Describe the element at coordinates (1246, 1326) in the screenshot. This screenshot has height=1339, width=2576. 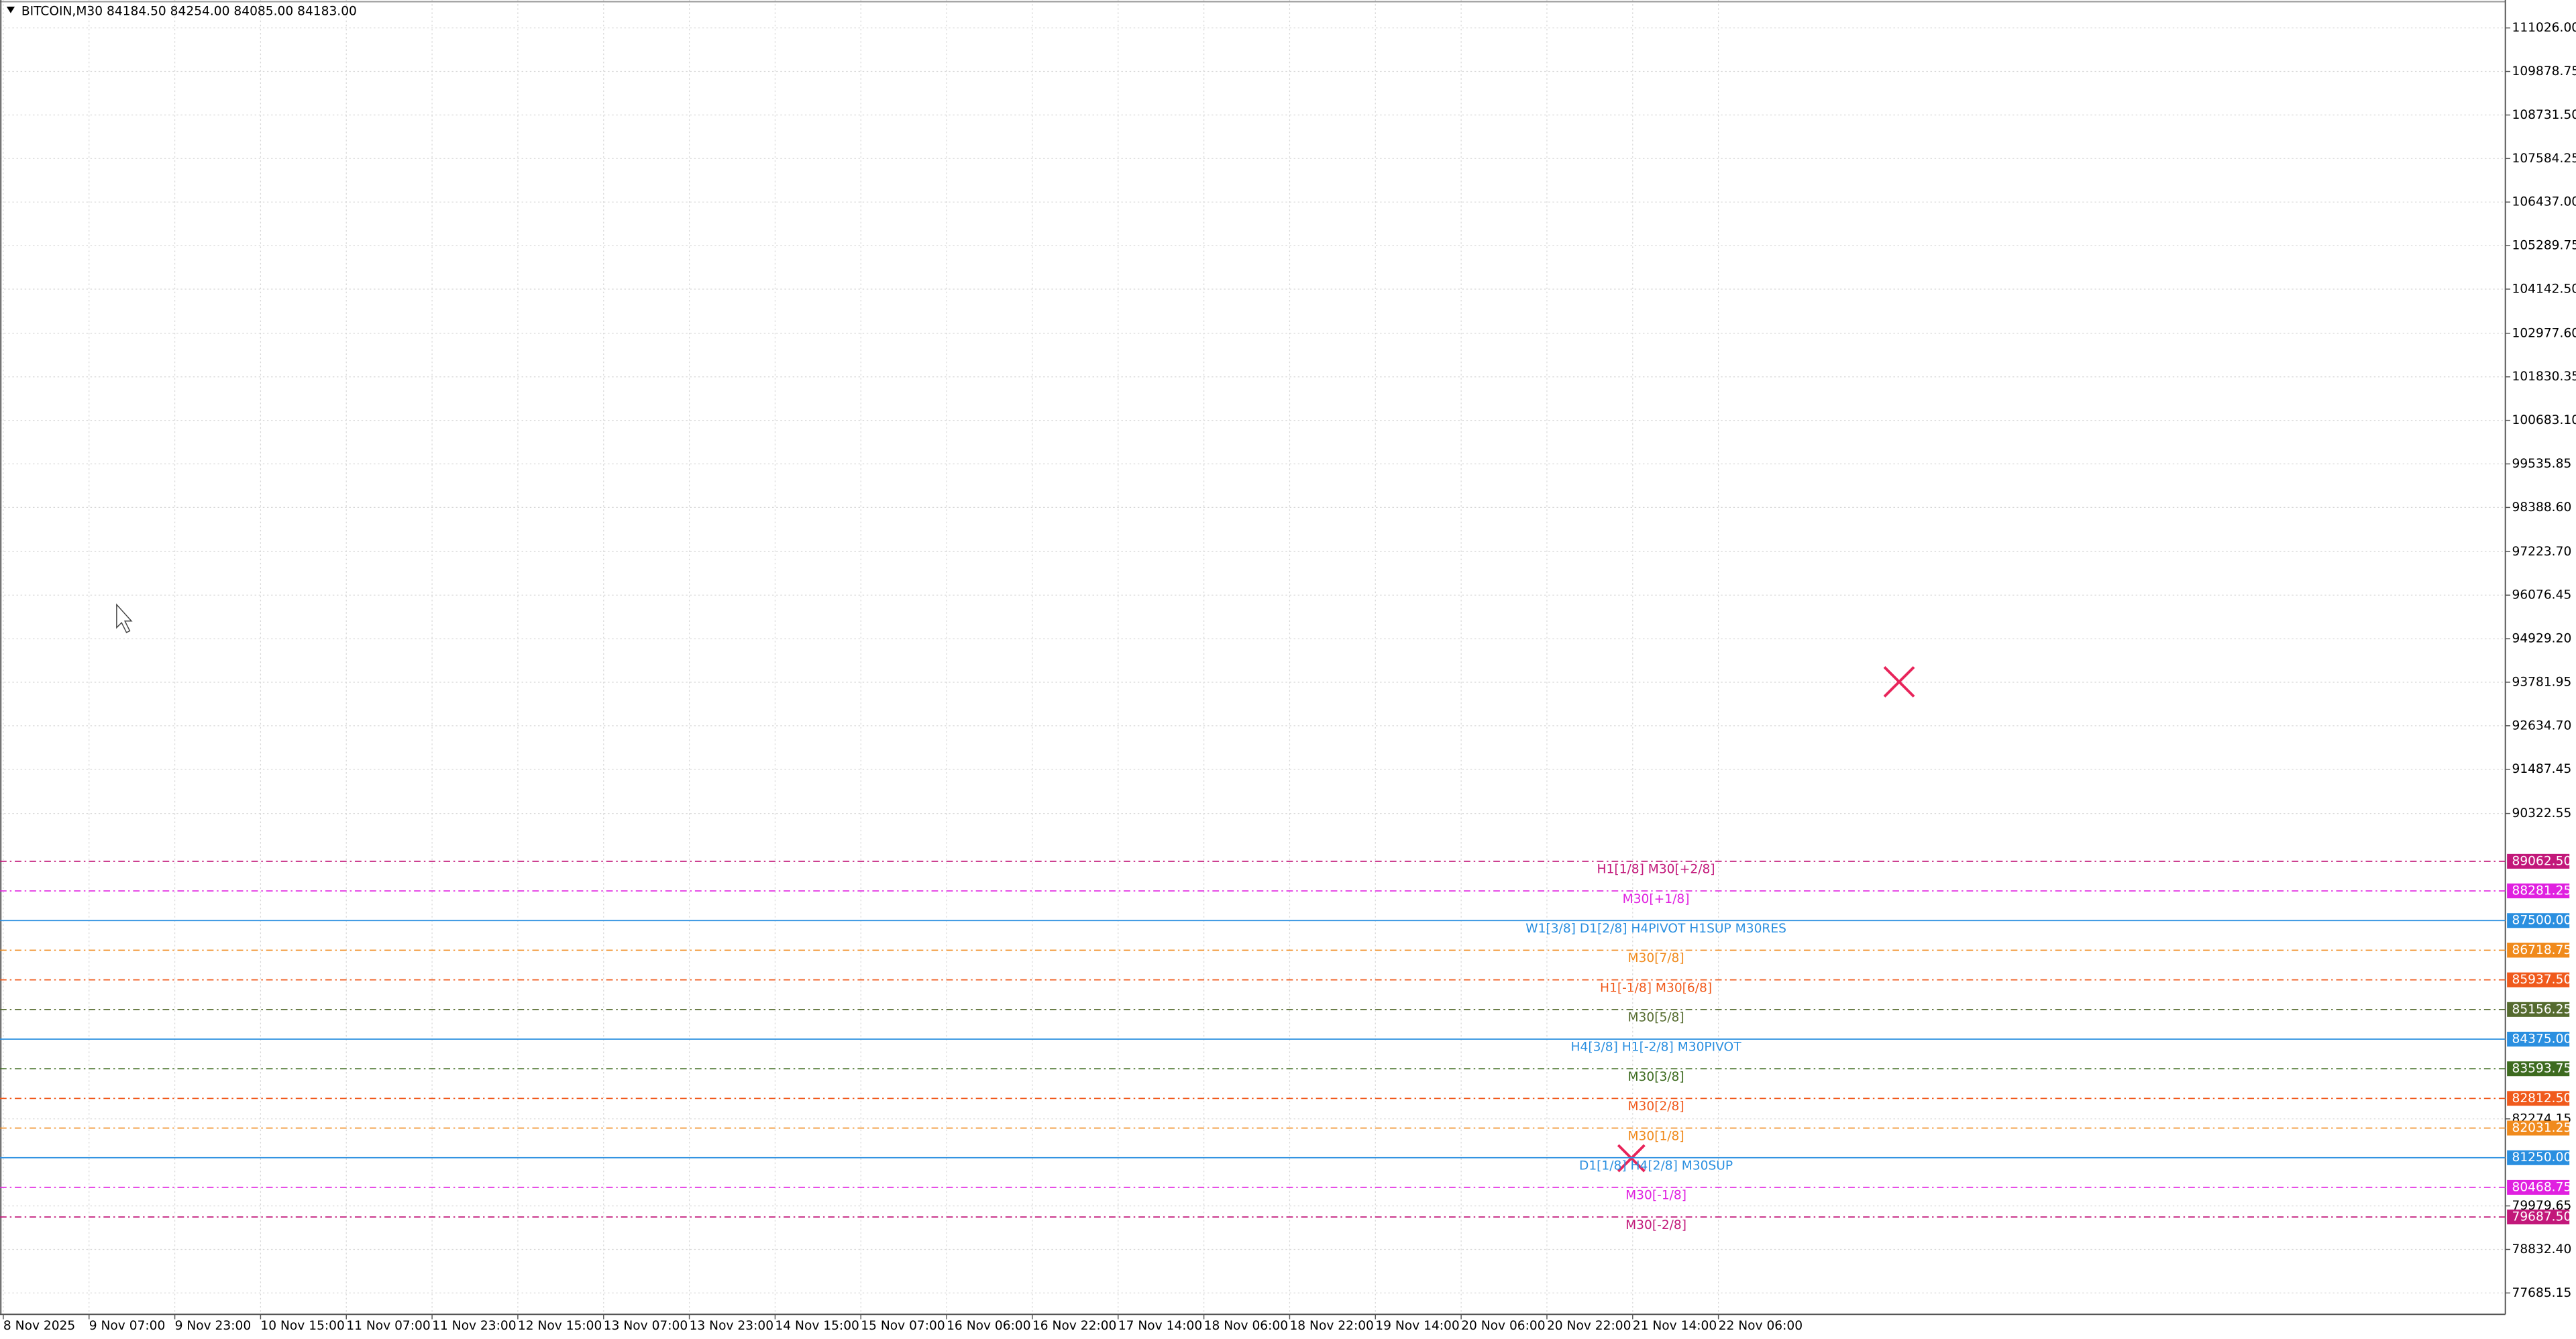
I see `x-tick-label: 18 Nov 06:00` at that location.